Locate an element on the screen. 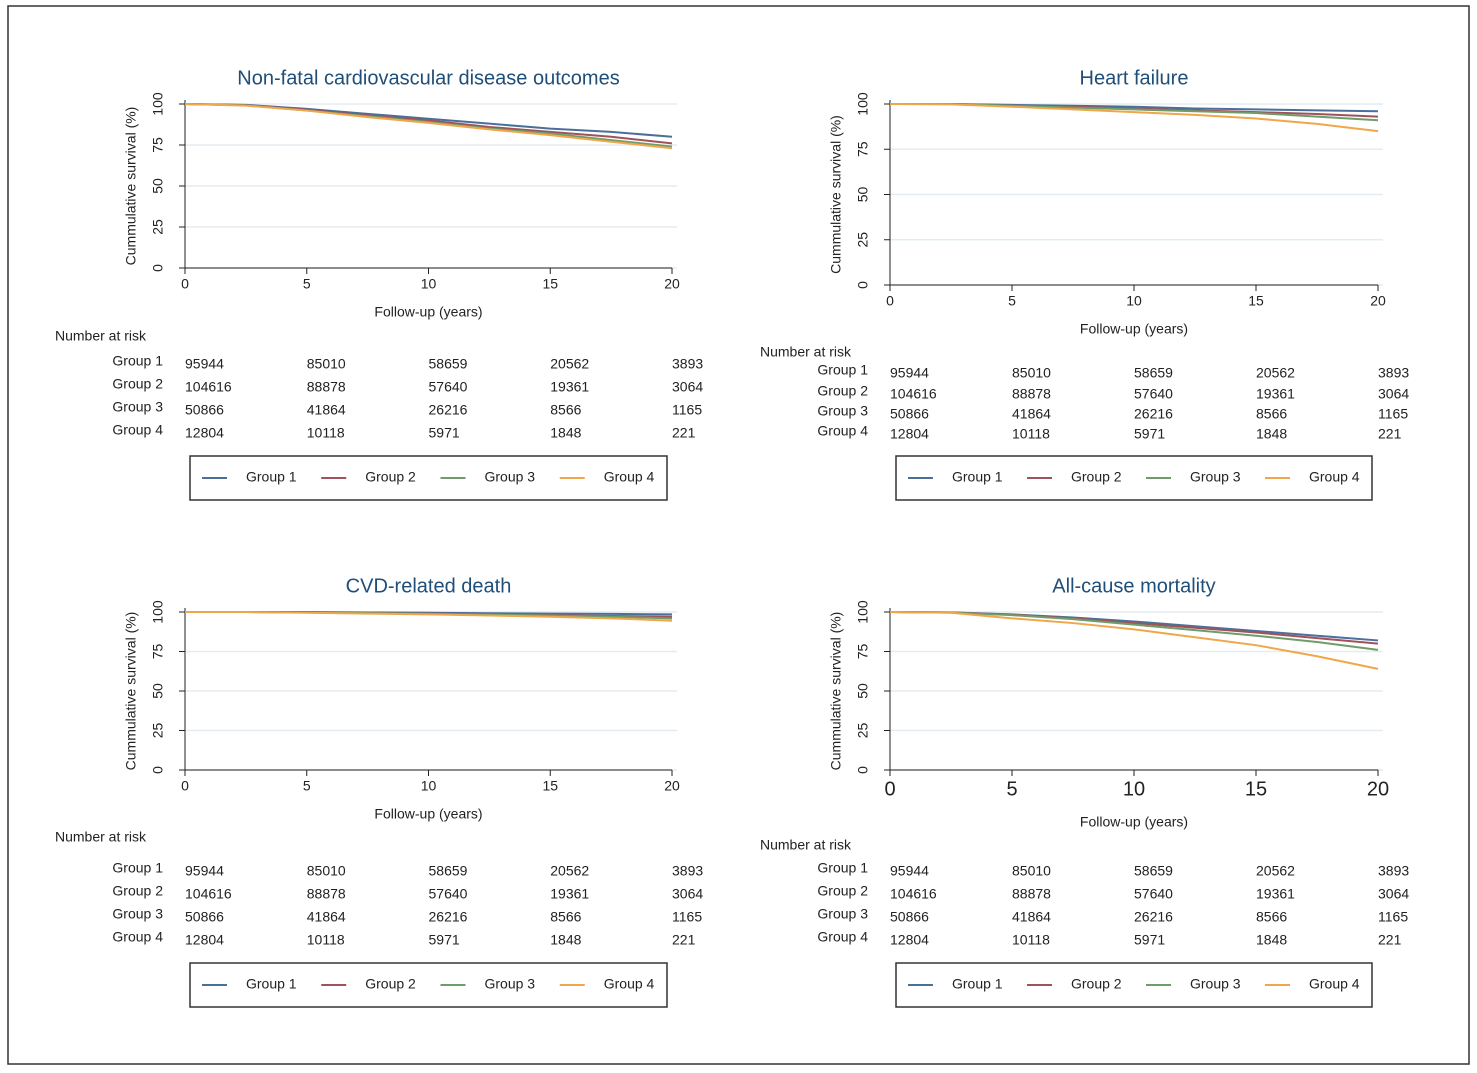  legend-label: Group 3 is located at coordinates (510, 984).